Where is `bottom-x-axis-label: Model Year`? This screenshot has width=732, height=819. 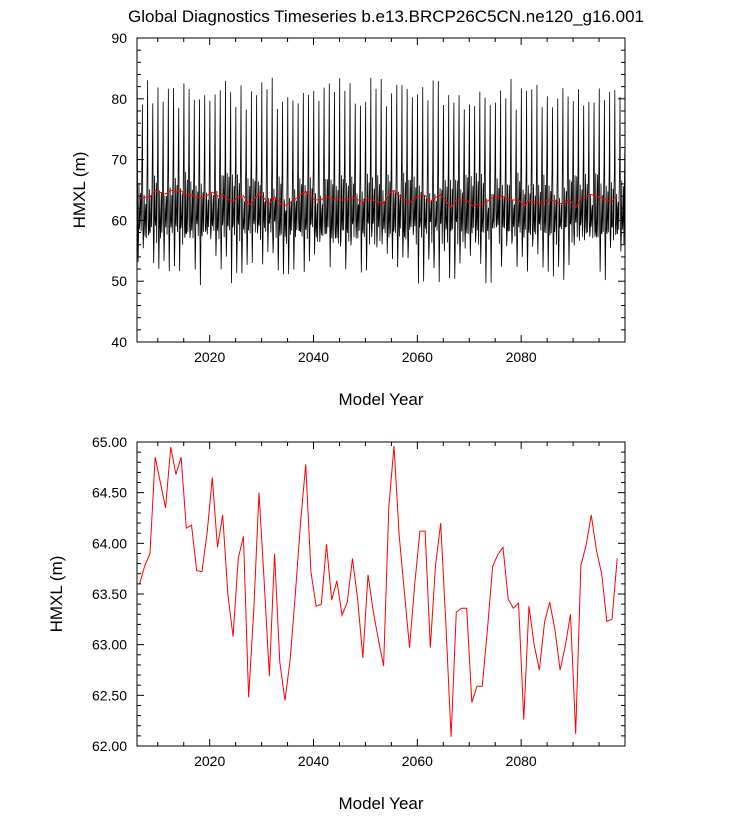
bottom-x-axis-label: Model Year is located at coordinates (380, 803).